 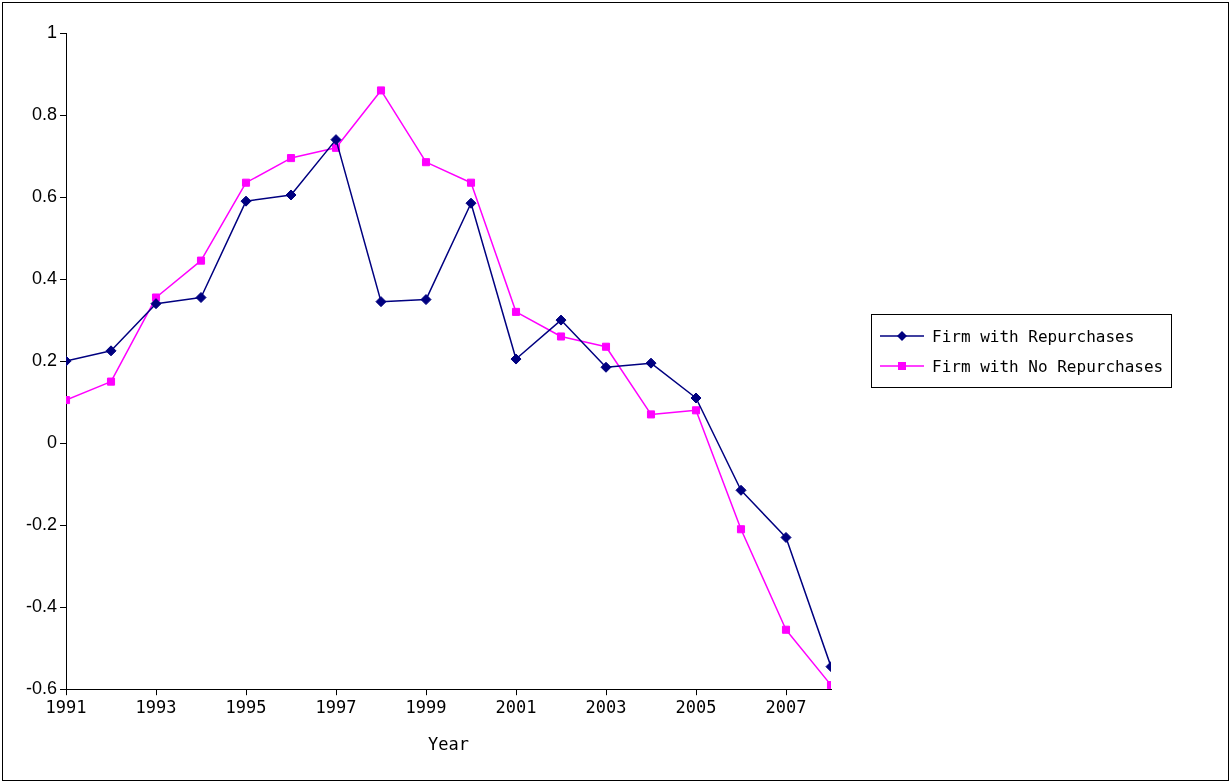 I want to click on y-tick-label: -0.2, so click(x=41, y=524).